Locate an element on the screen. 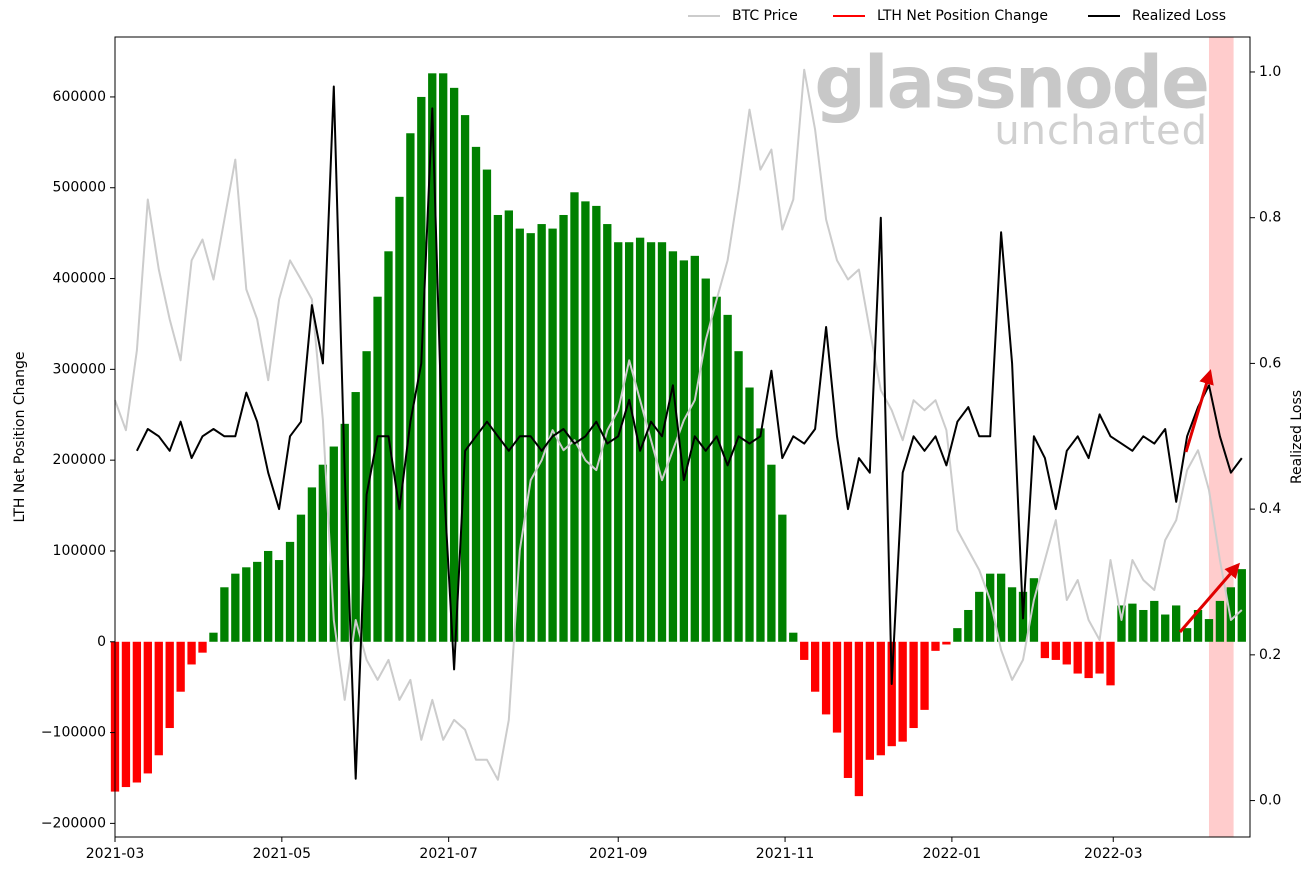 The image size is (1310, 869). y-tick-label: −200000 is located at coordinates (73, 823).